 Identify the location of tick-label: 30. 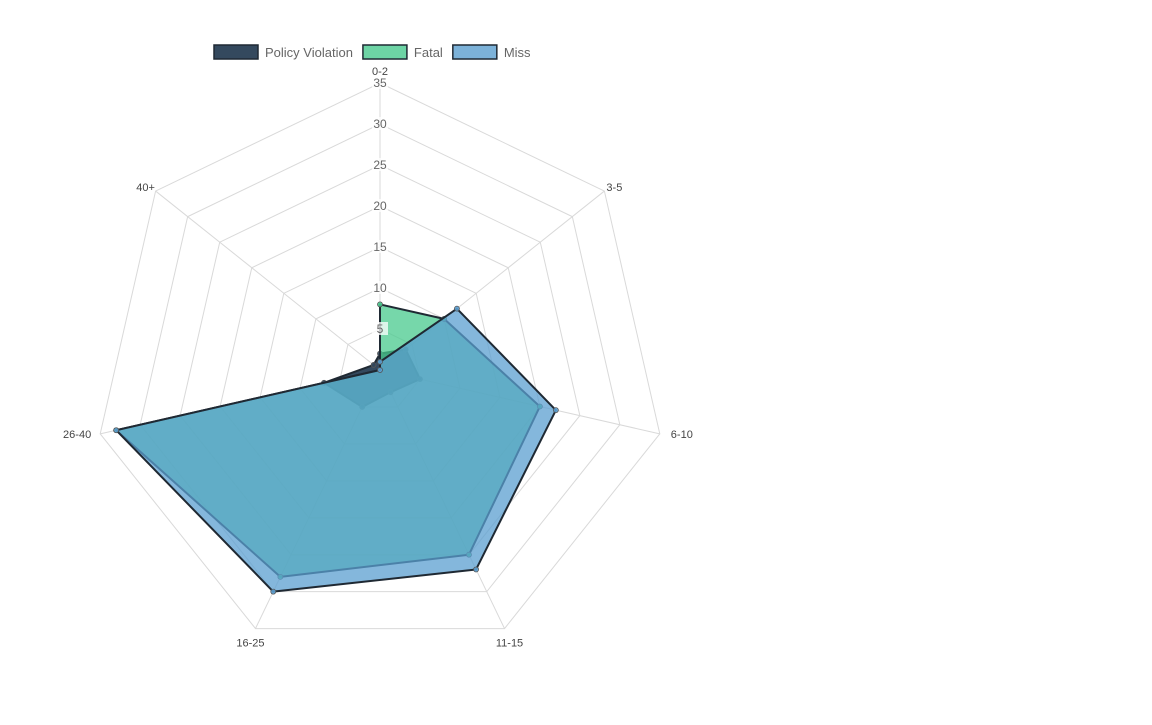
(380, 124).